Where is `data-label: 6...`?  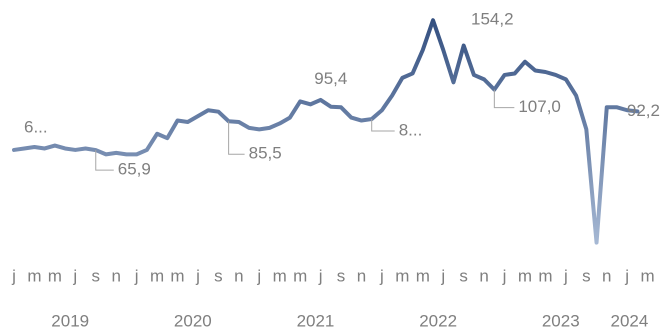
data-label: 6... is located at coordinates (36, 126).